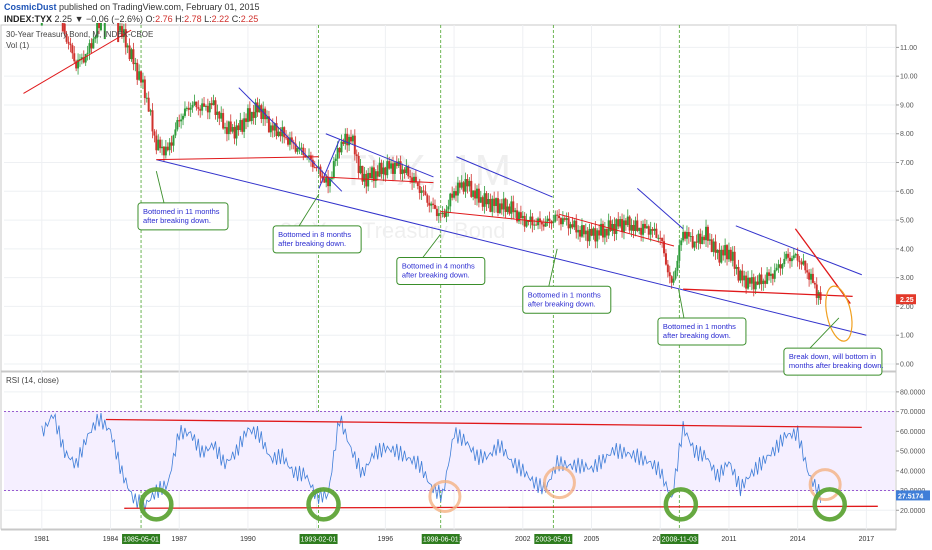 The image size is (932, 550). What do you see at coordinates (908, 48) in the screenshot?
I see `price-tick-label: 11.00` at bounding box center [908, 48].